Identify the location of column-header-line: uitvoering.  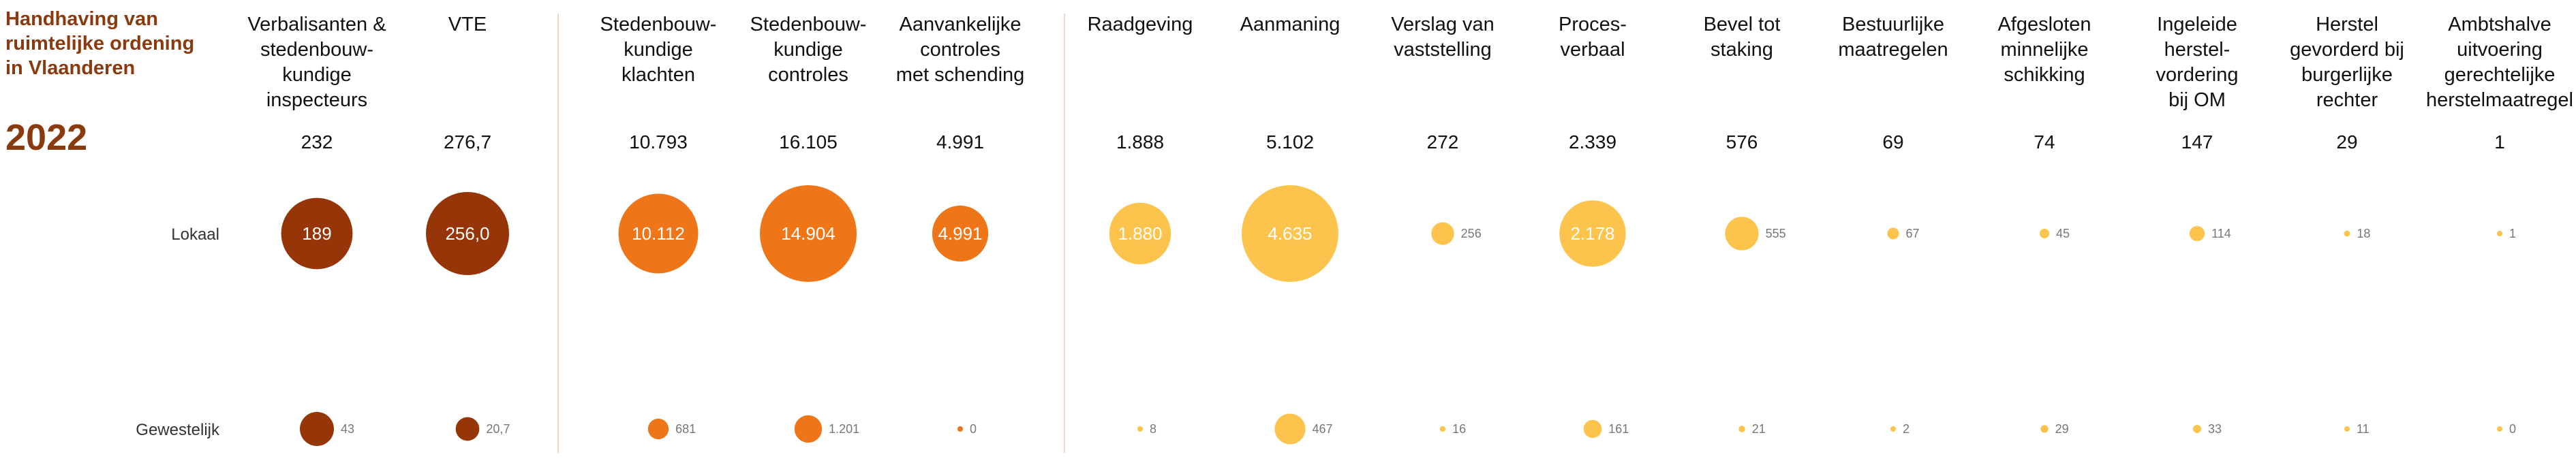
(2500, 50).